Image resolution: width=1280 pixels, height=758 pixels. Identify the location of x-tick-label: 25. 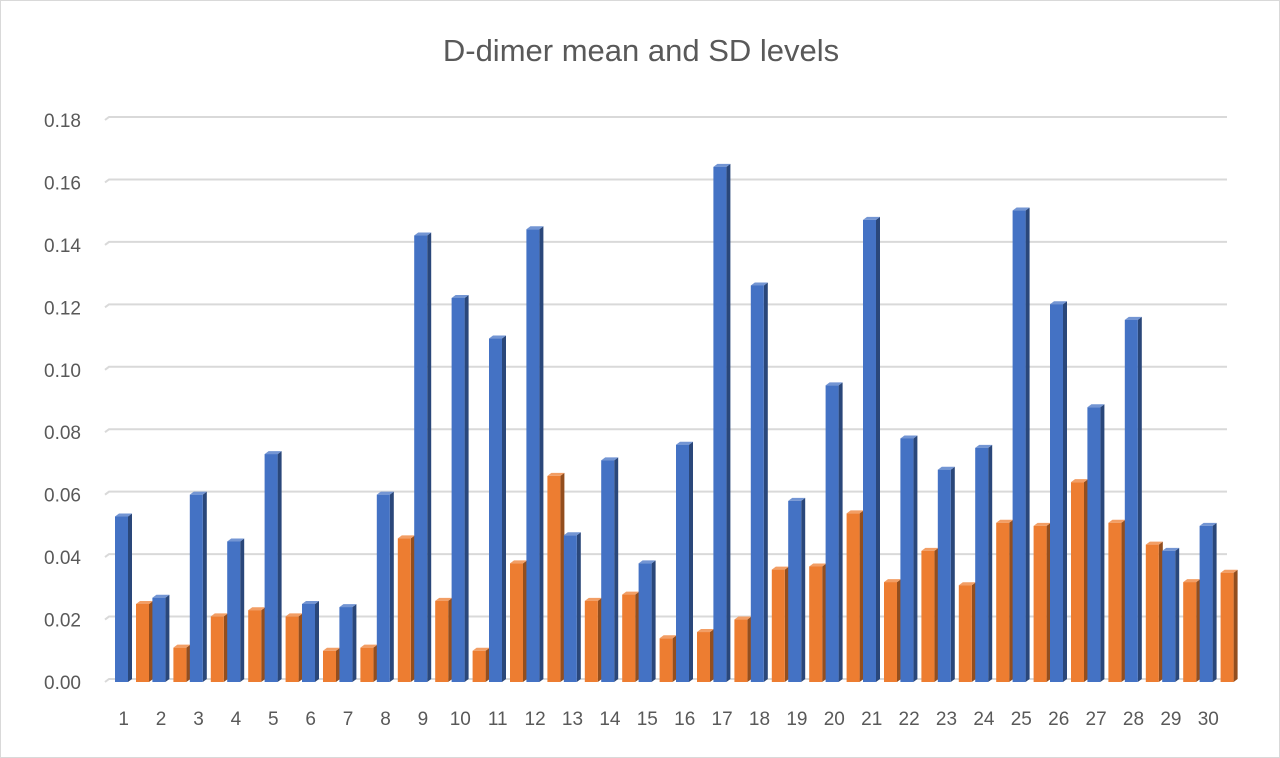
(1021, 719).